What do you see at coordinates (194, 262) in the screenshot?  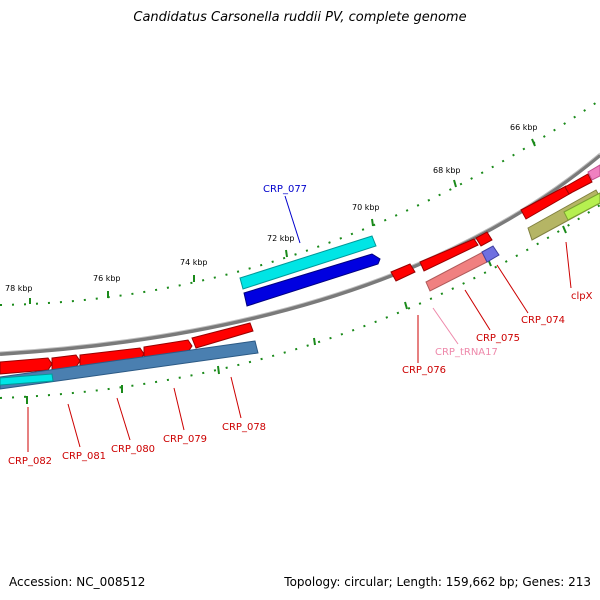 I see `ruler-label-74: 74 kbp` at bounding box center [194, 262].